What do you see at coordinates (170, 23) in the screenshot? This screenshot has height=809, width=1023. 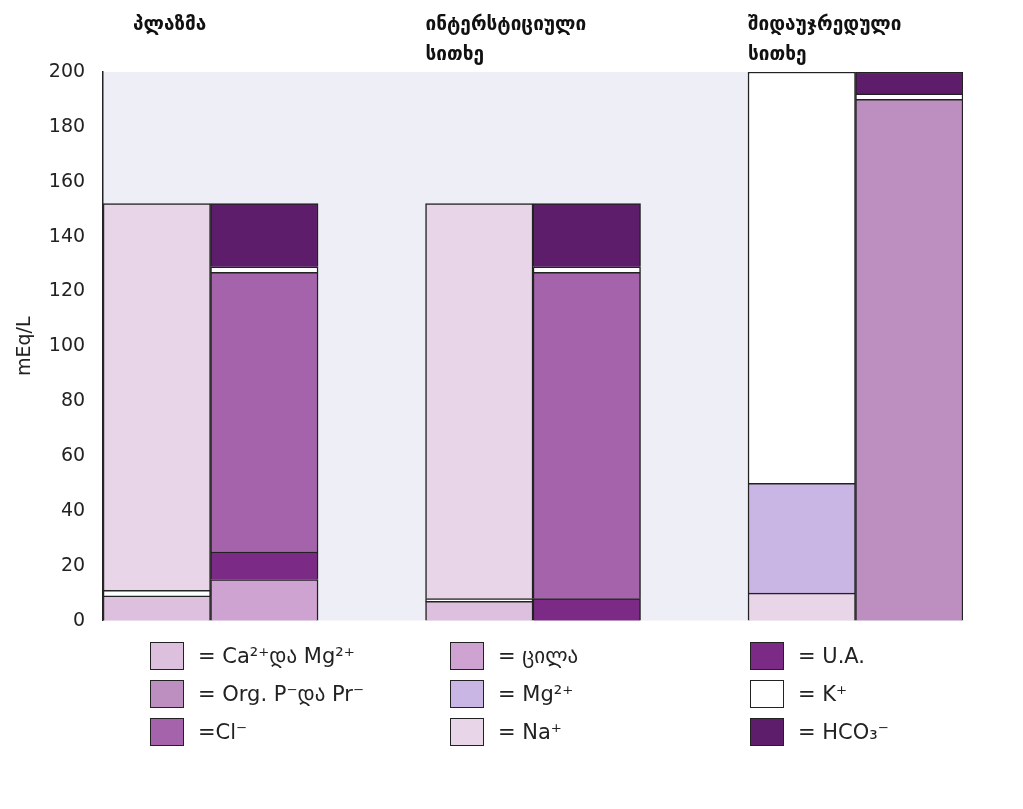 I see `x-tick-label: პლაზმა` at bounding box center [170, 23].